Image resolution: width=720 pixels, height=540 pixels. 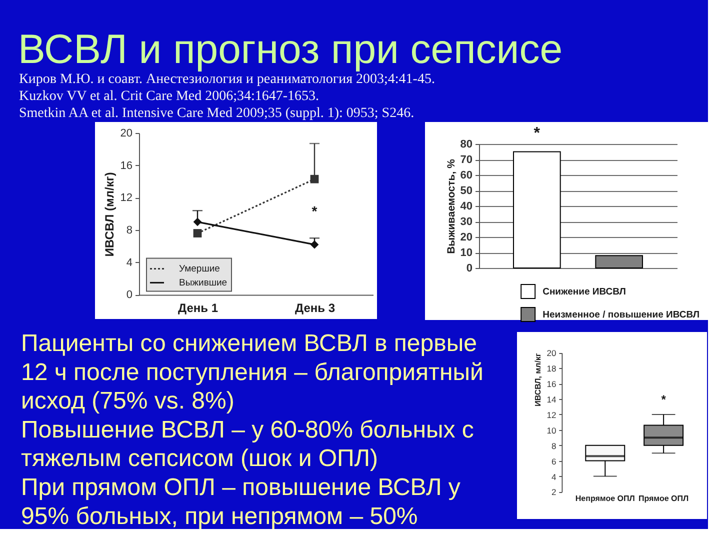 What do you see at coordinates (621, 315) in the screenshot?
I see `legend-label: Неизменное / повышение ИВСВЛ` at bounding box center [621, 315].